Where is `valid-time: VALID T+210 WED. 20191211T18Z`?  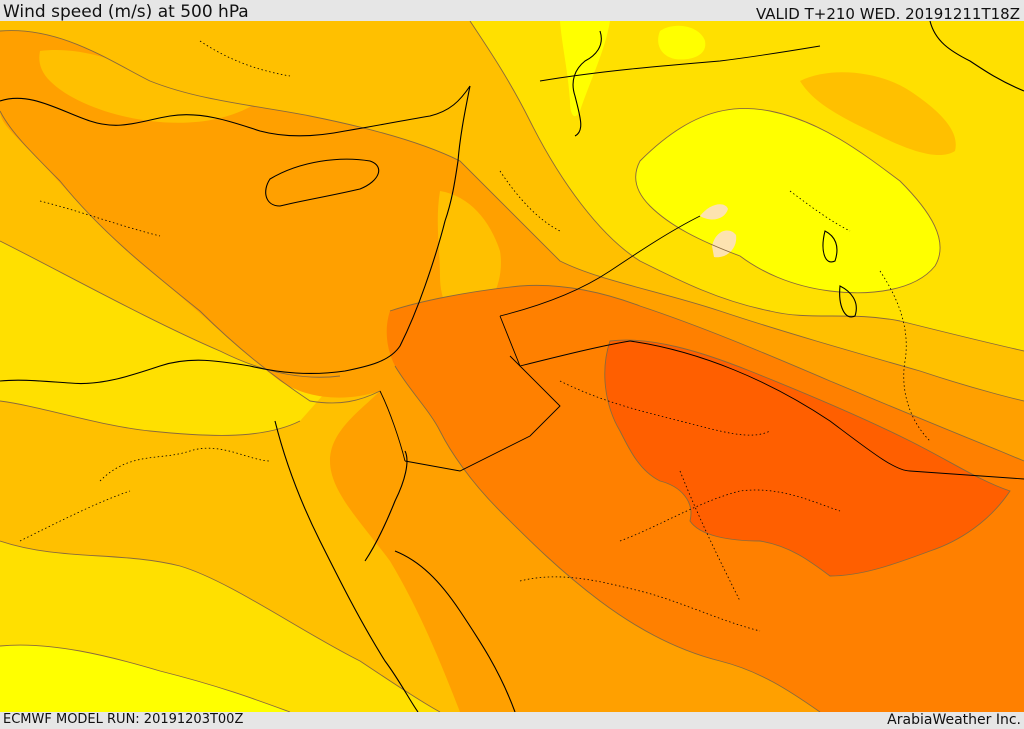
valid-time: VALID T+210 WED. 20191211T18Z is located at coordinates (887, 14).